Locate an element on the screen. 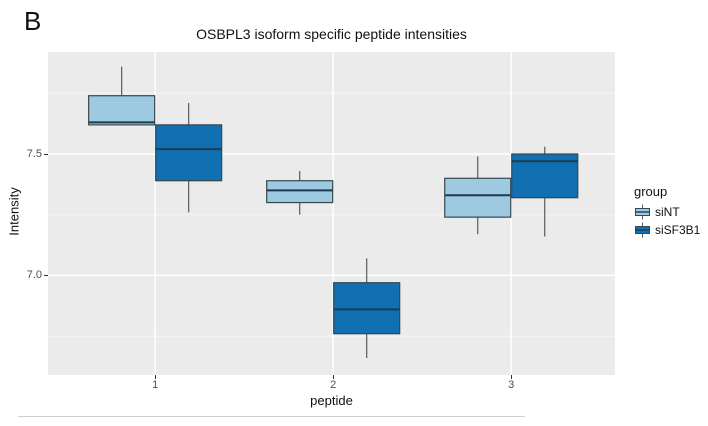 This screenshot has width=708, height=426. y-tick-label: 7.5 is located at coordinates (34, 154).